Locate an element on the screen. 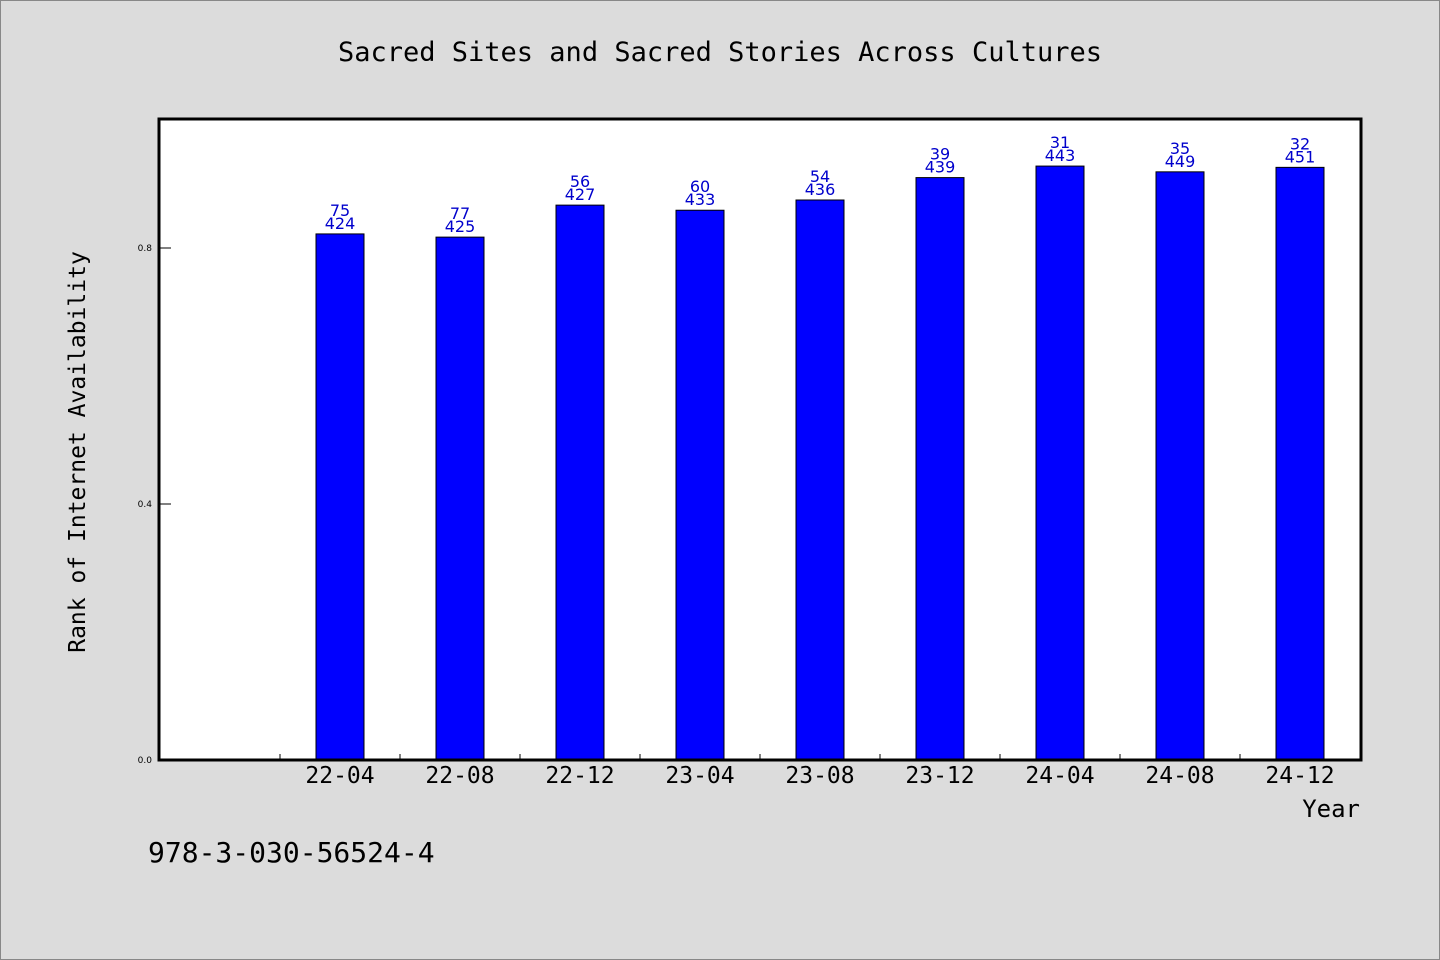 This screenshot has width=1440, height=960. x-tick-label: 24-12 is located at coordinates (1299, 776).